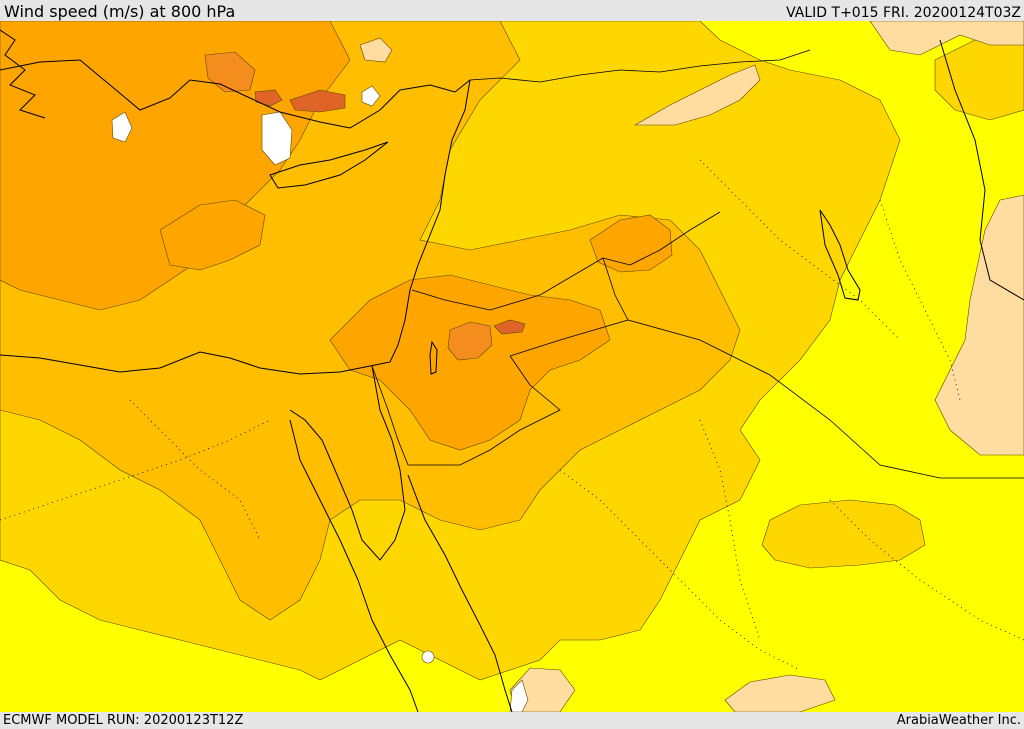  Describe the element at coordinates (376, 50) in the screenshot. I see `weak-wind-turkey` at that location.